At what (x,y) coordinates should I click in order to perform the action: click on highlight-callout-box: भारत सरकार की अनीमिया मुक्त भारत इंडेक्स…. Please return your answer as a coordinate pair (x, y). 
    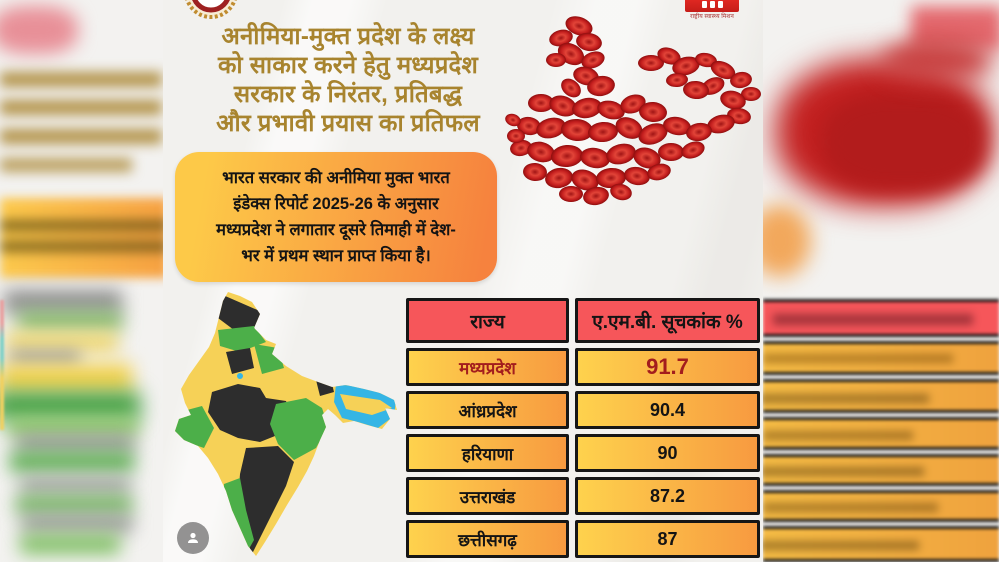
    Looking at the image, I should click on (336, 217).